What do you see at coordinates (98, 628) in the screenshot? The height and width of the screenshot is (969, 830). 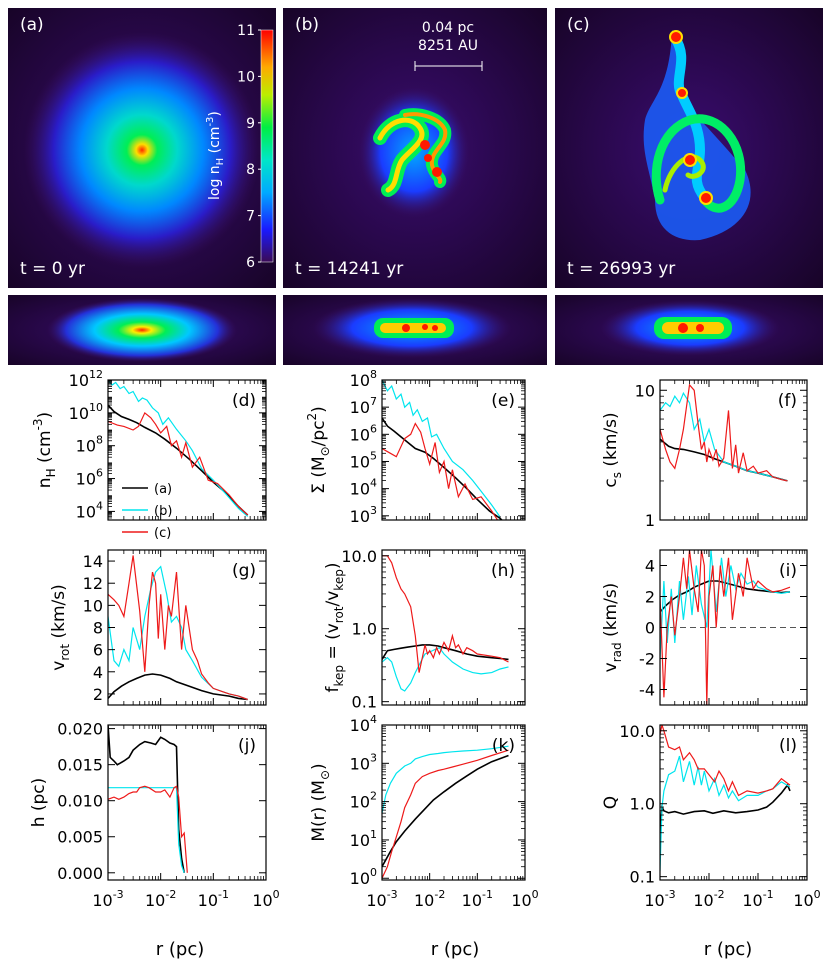 I see `y-tick-label: 8` at bounding box center [98, 628].